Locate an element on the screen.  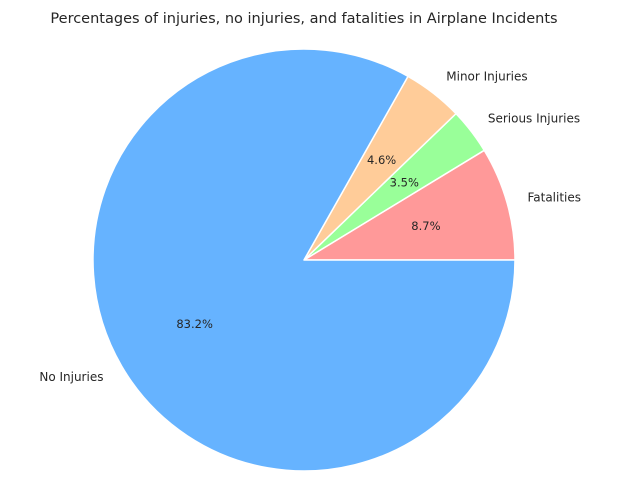
pct-label-fatalities: 8.7% is located at coordinates (425, 226).